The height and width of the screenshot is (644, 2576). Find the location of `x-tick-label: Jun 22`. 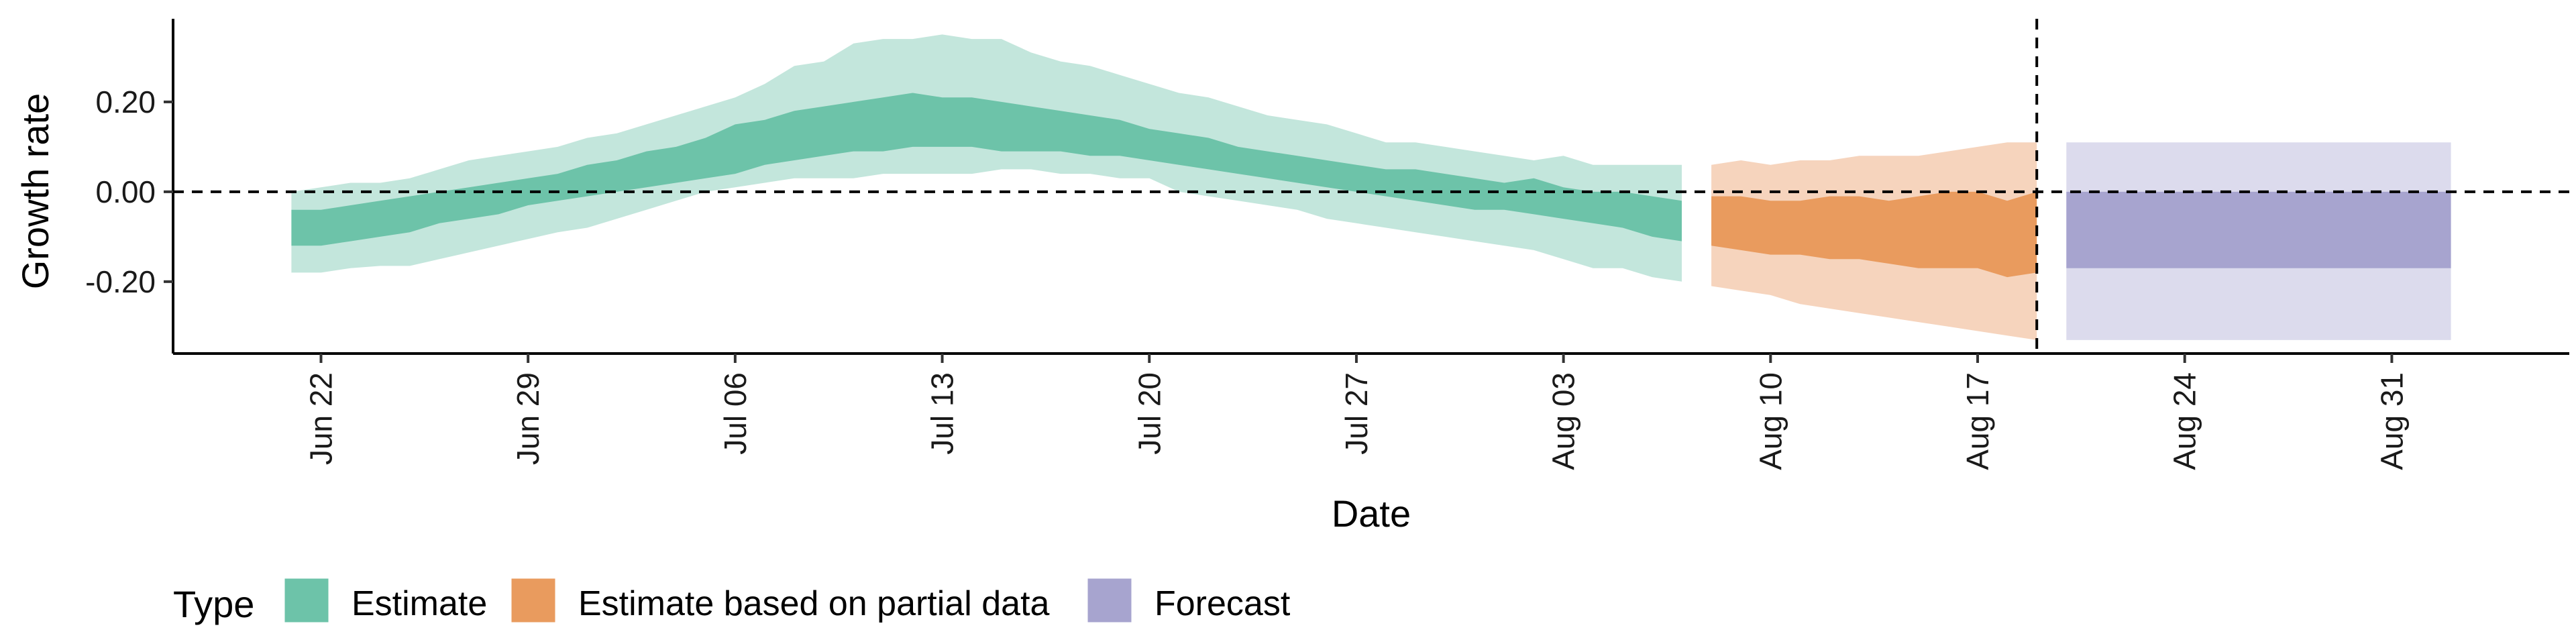

x-tick-label: Jun 22 is located at coordinates (320, 418).